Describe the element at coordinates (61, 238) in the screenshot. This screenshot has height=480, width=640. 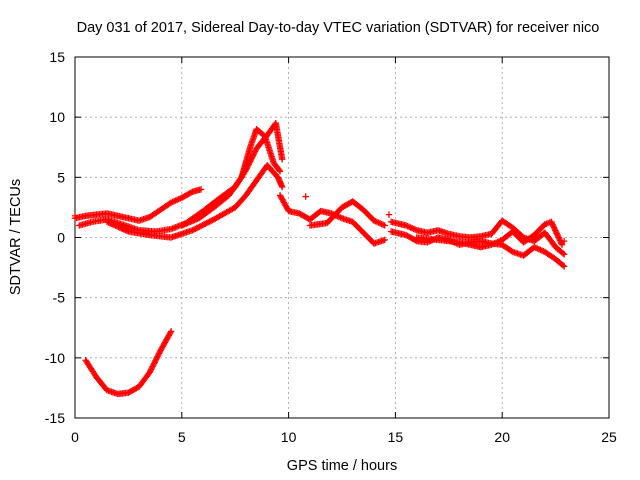
I see `y-tick-label: 0` at that location.